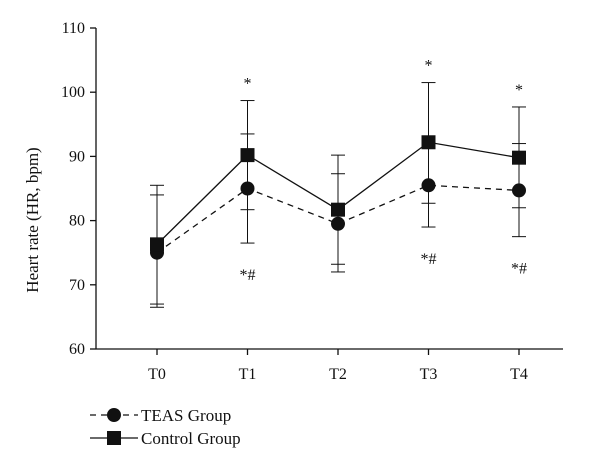 The width and height of the screenshot is (600, 475). Describe the element at coordinates (73, 28) in the screenshot. I see `y-tick-label: 110` at that location.